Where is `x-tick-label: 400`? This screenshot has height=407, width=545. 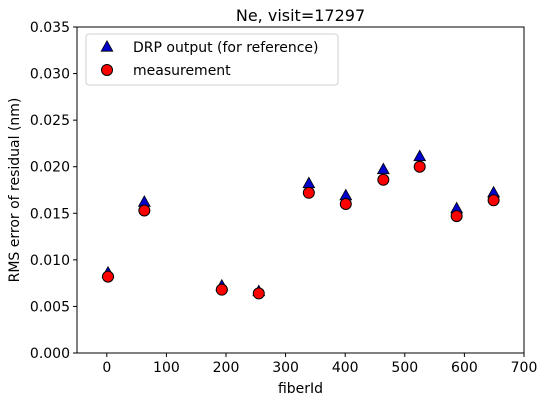
x-tick-label: 400 is located at coordinates (345, 368).